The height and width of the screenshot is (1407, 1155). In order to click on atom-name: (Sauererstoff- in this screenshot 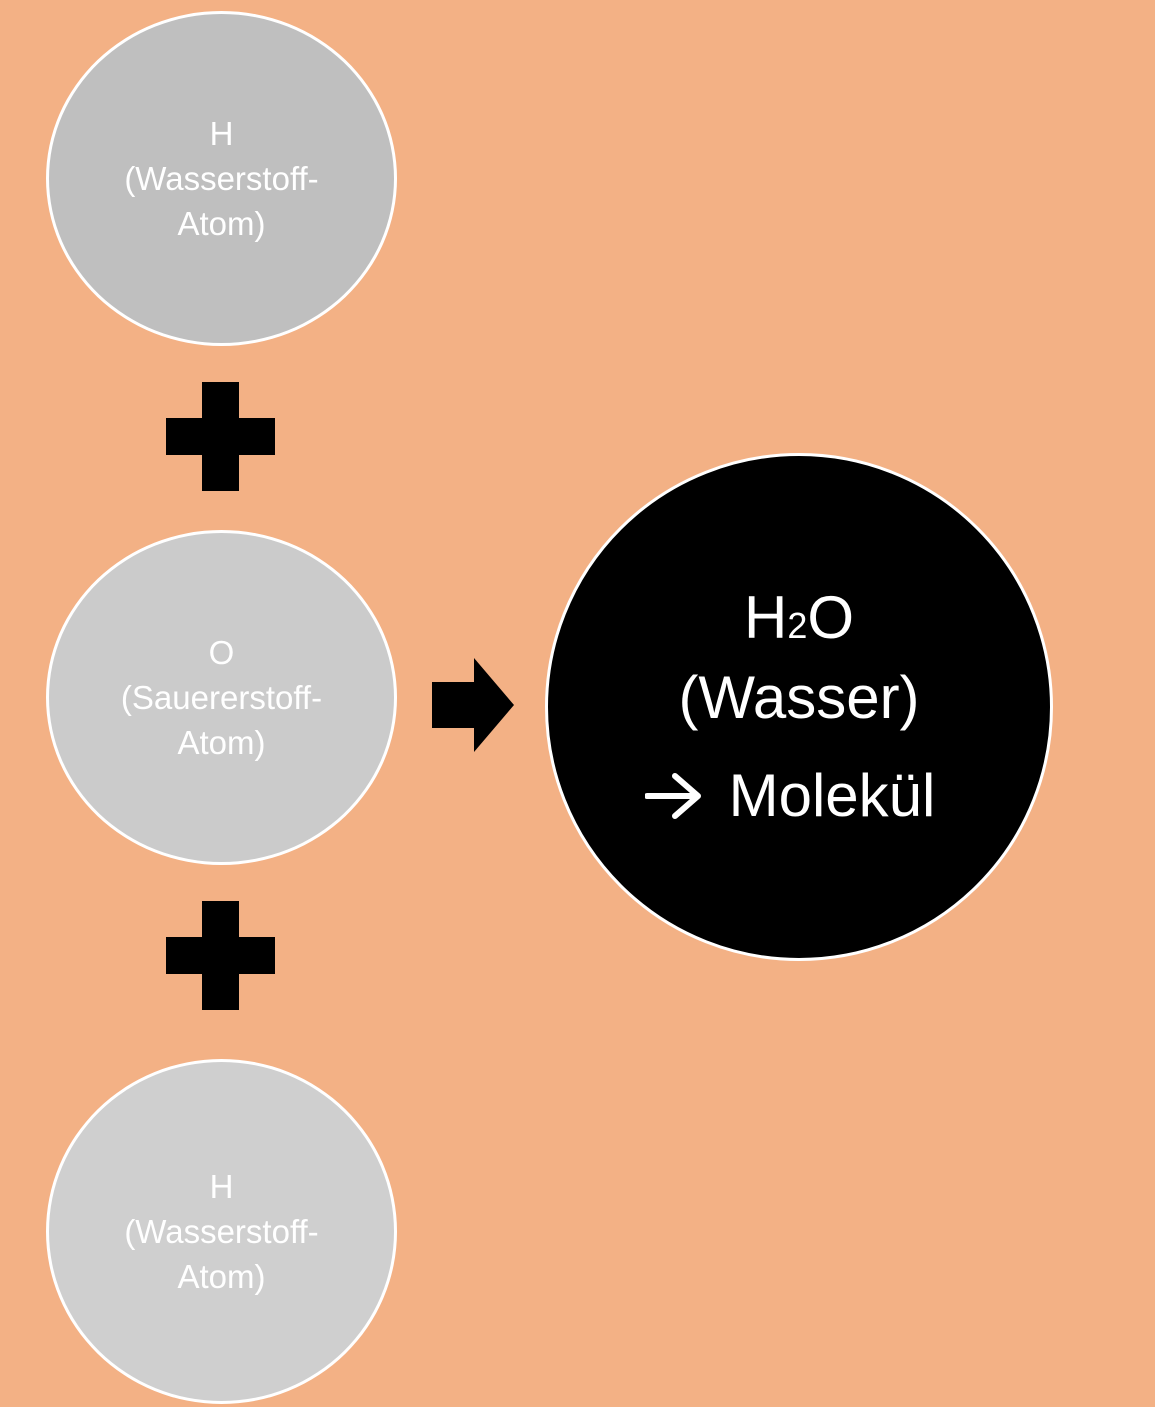, I will do `click(221, 697)`.